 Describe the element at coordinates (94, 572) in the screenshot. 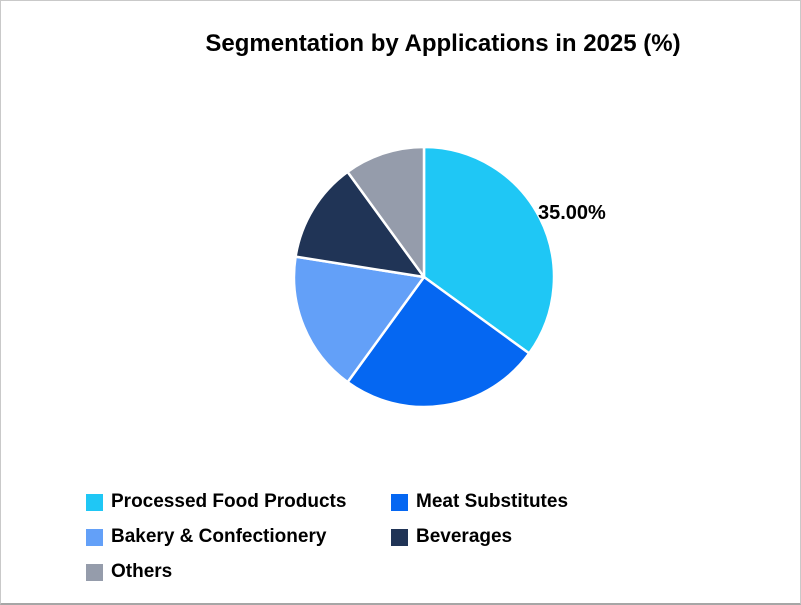

I see `legend-swatch-others` at that location.